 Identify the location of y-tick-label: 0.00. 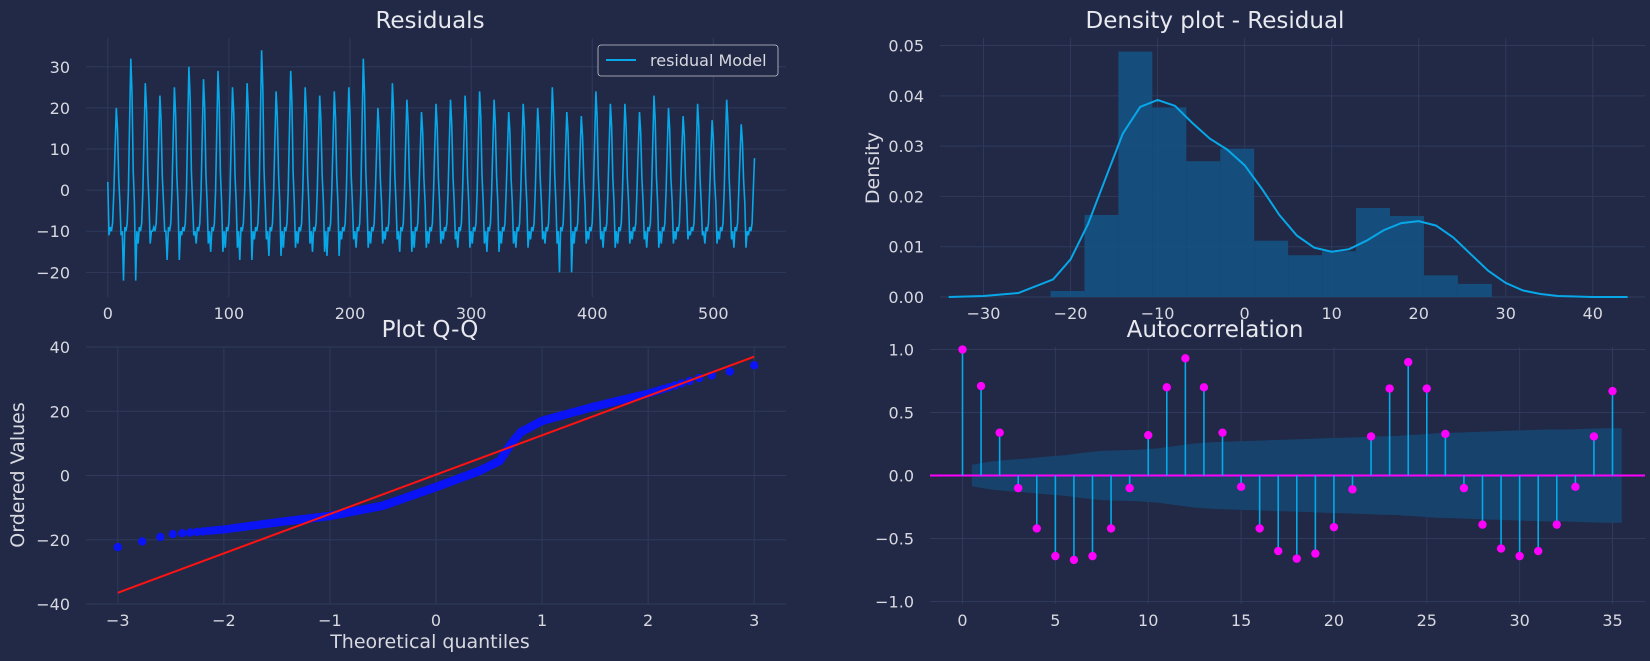
(906, 297).